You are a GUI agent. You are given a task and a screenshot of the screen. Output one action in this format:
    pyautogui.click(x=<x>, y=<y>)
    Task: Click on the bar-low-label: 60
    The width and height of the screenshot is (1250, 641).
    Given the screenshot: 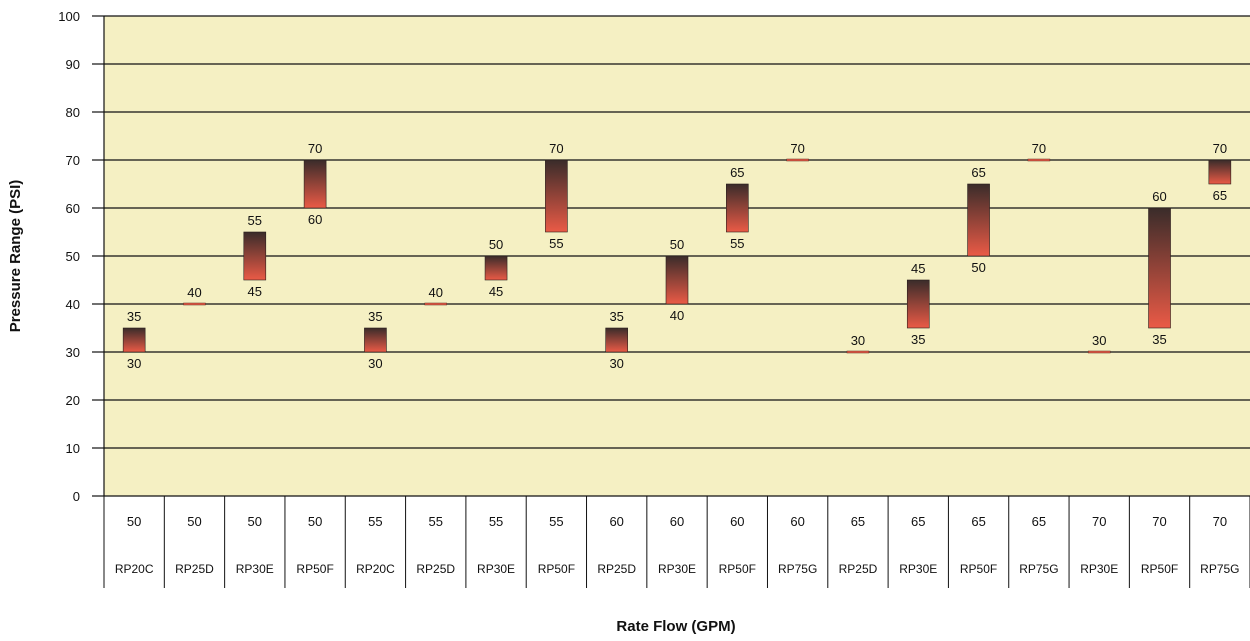 What is the action you would take?
    pyautogui.click(x=315, y=219)
    